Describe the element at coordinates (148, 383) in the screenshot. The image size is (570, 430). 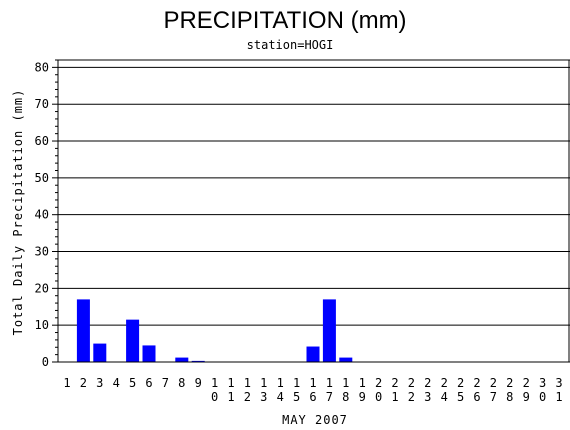
I see `x-tick-label: 6` at that location.